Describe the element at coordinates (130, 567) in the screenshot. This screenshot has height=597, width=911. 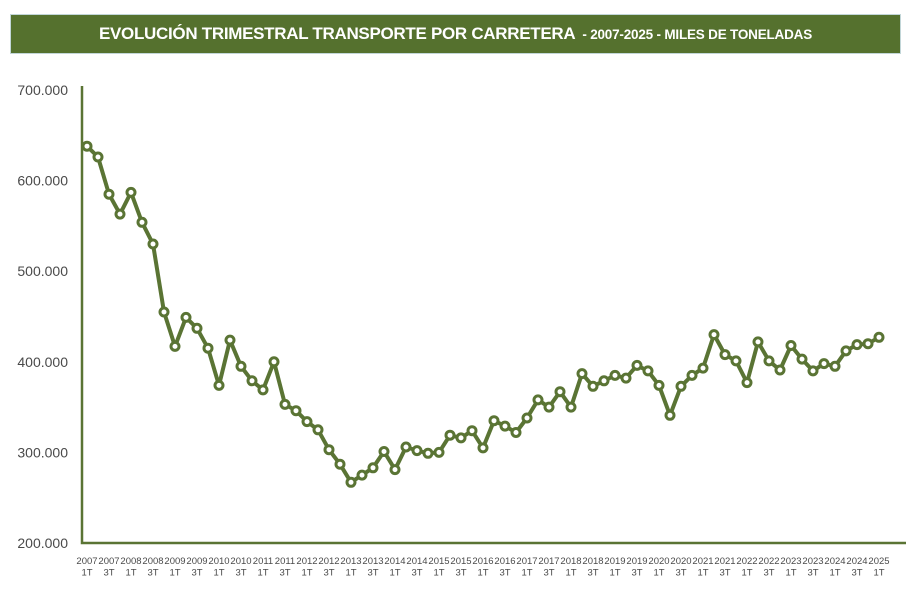
I see `x-tick-label: 2008 1T` at that location.